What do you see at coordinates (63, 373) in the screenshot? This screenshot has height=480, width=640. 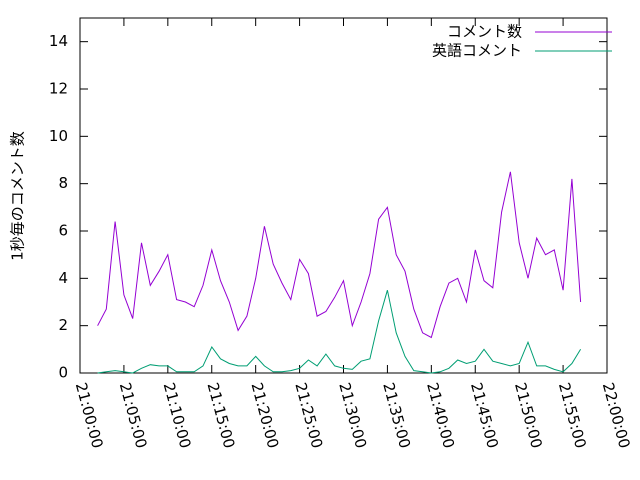 I see `y-tick-label: 0` at bounding box center [63, 373].